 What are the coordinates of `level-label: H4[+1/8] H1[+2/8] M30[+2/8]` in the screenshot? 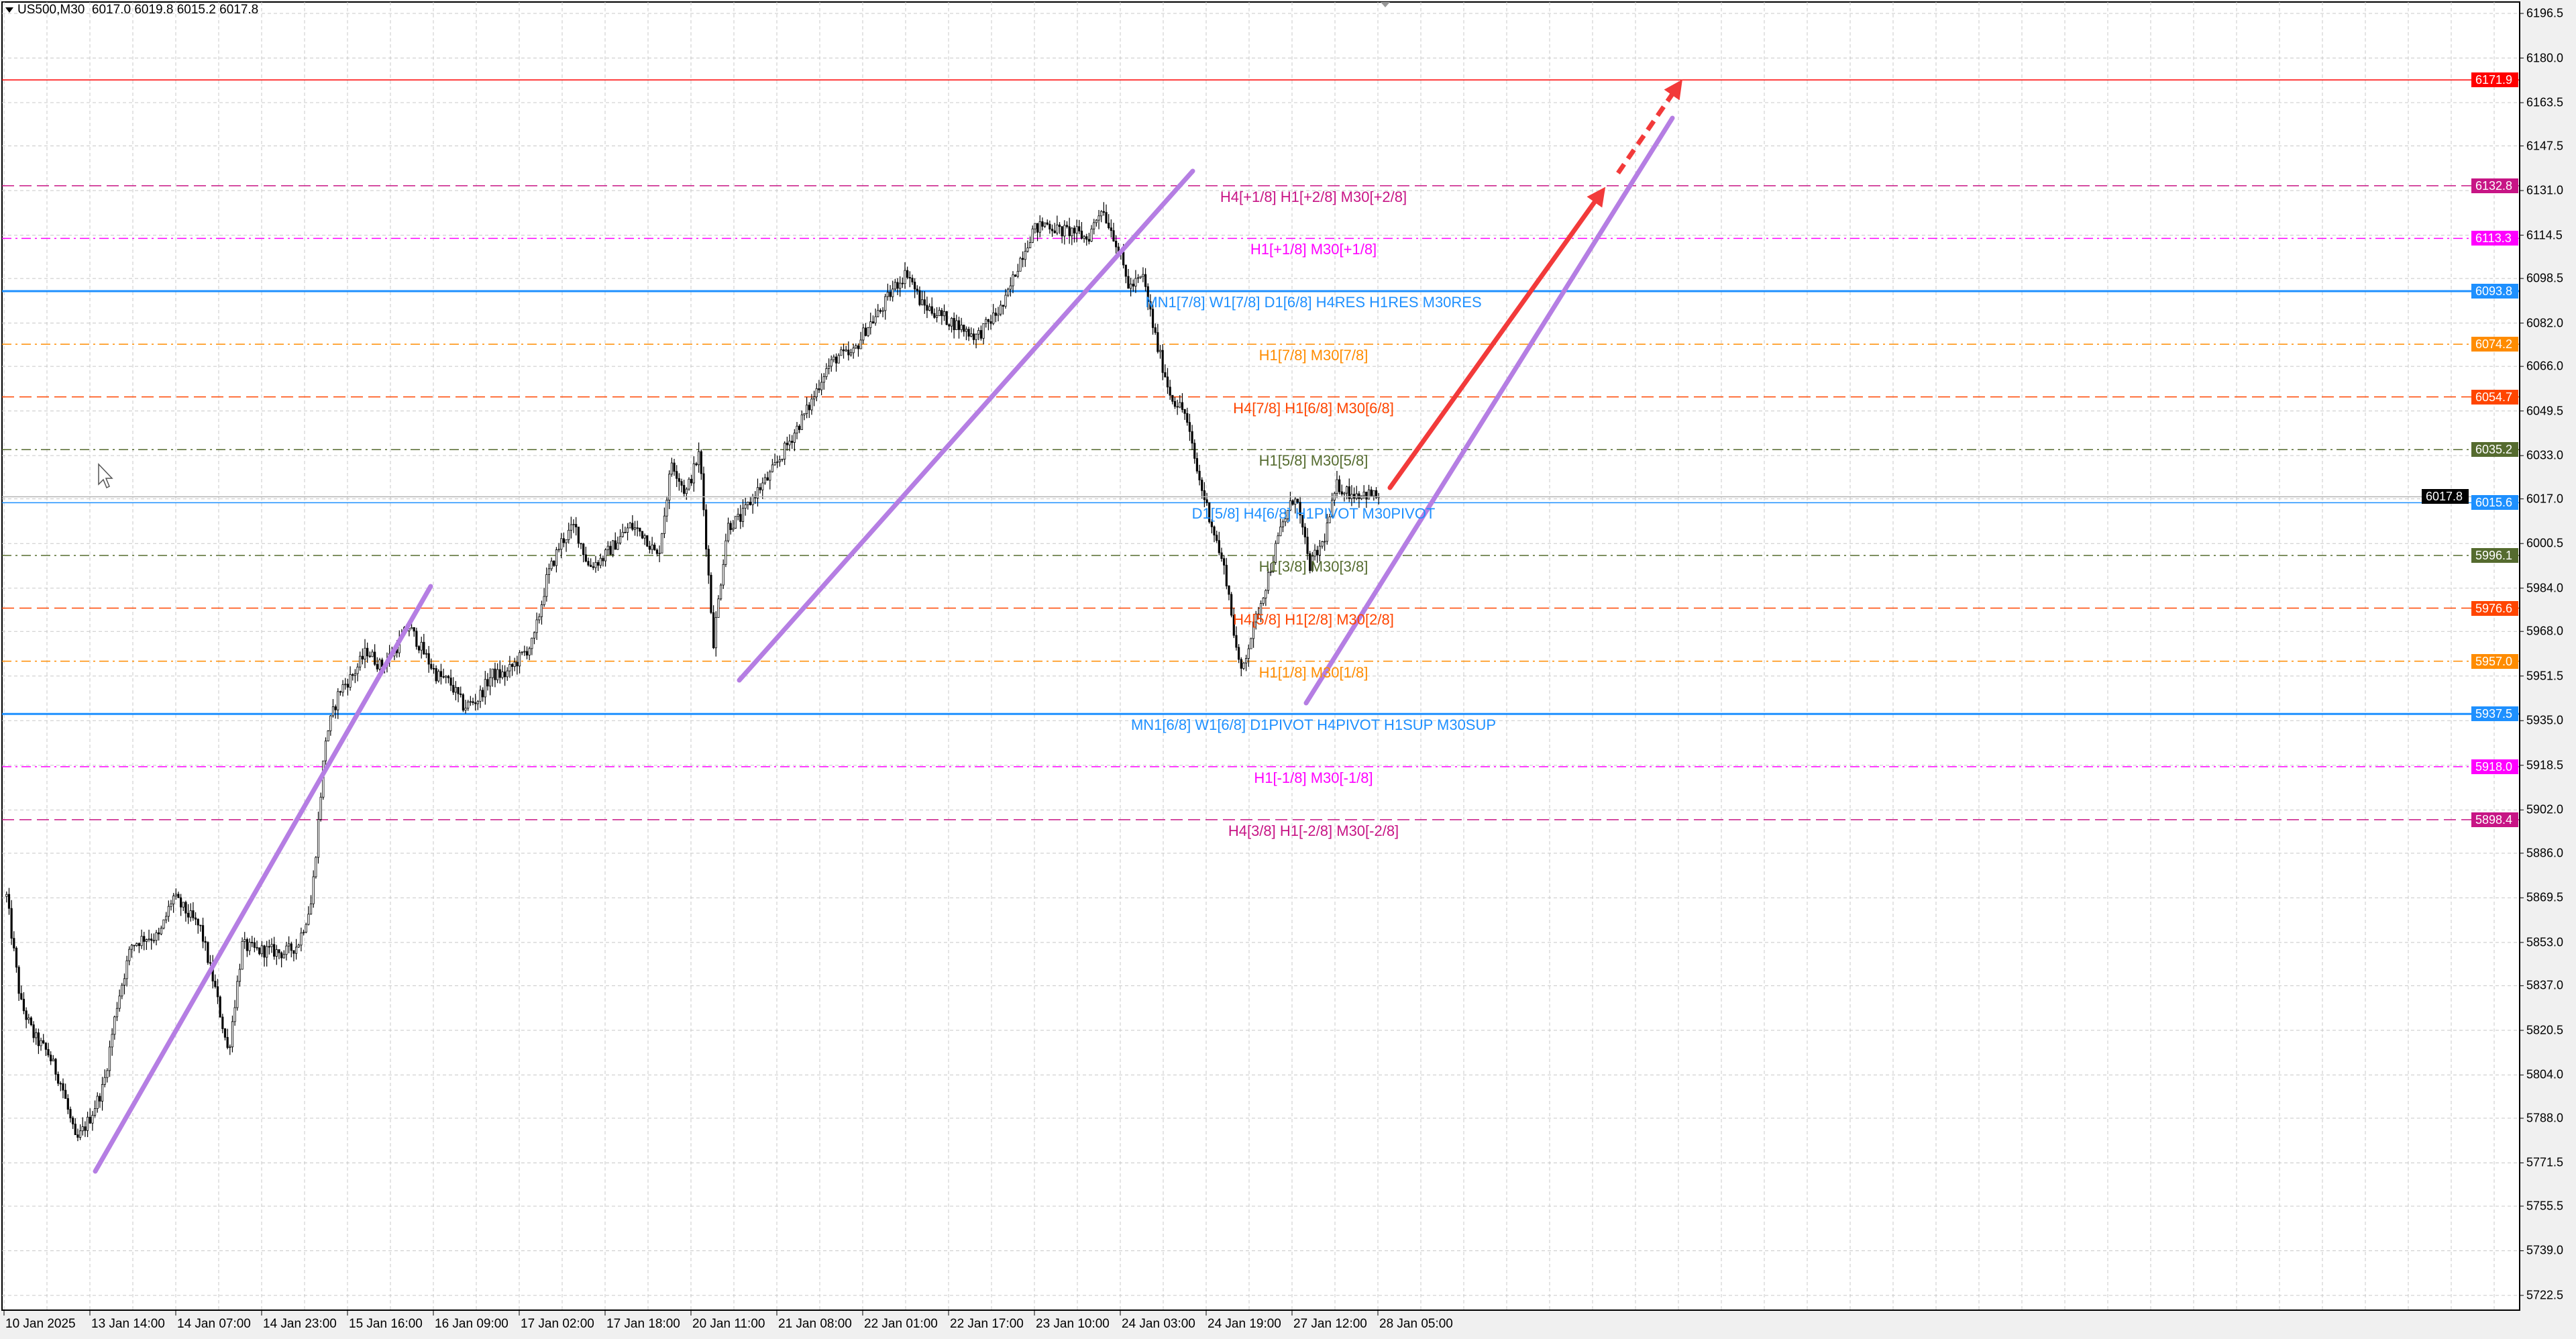 It's located at (1313, 196).